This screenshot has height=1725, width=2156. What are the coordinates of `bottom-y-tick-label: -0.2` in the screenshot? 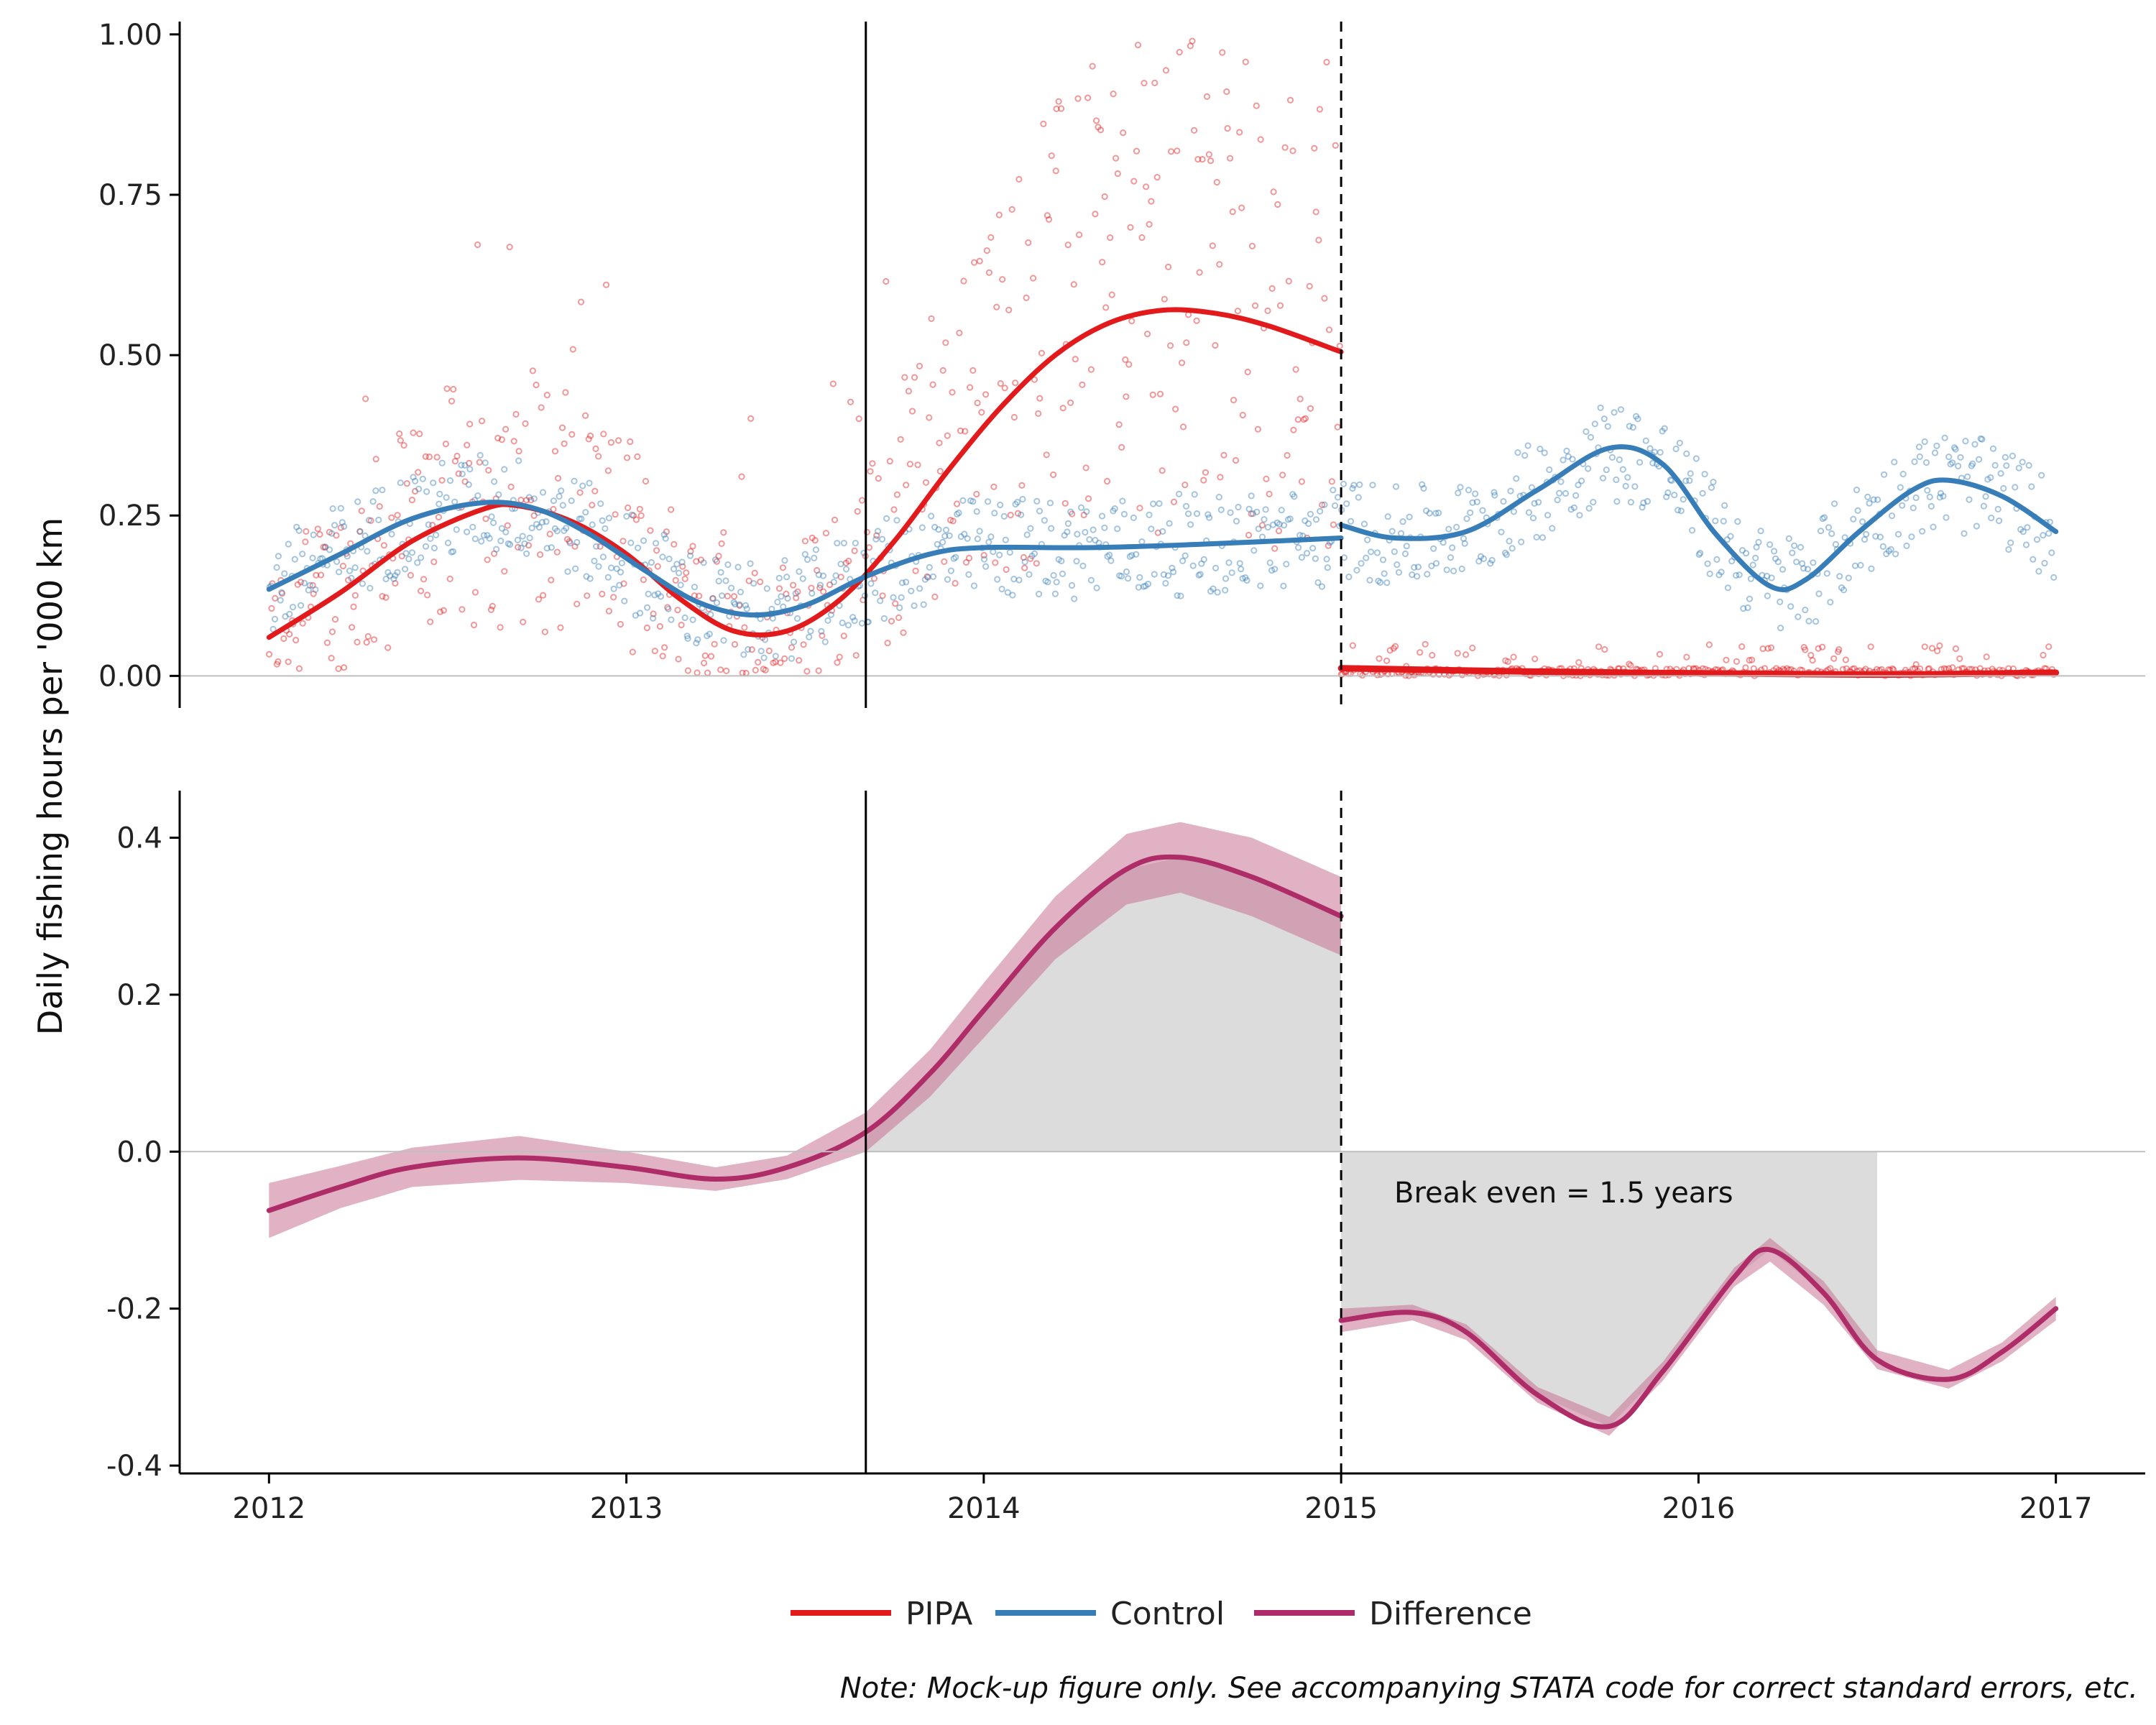 It's located at (134, 1309).